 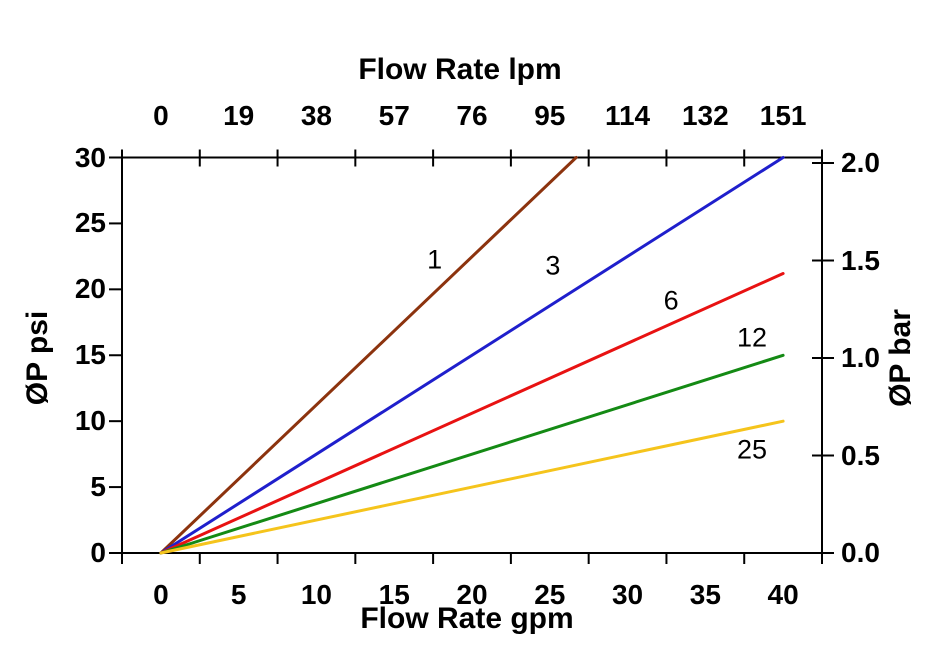 What do you see at coordinates (752, 449) in the screenshot?
I see `series-label-25: 25` at bounding box center [752, 449].